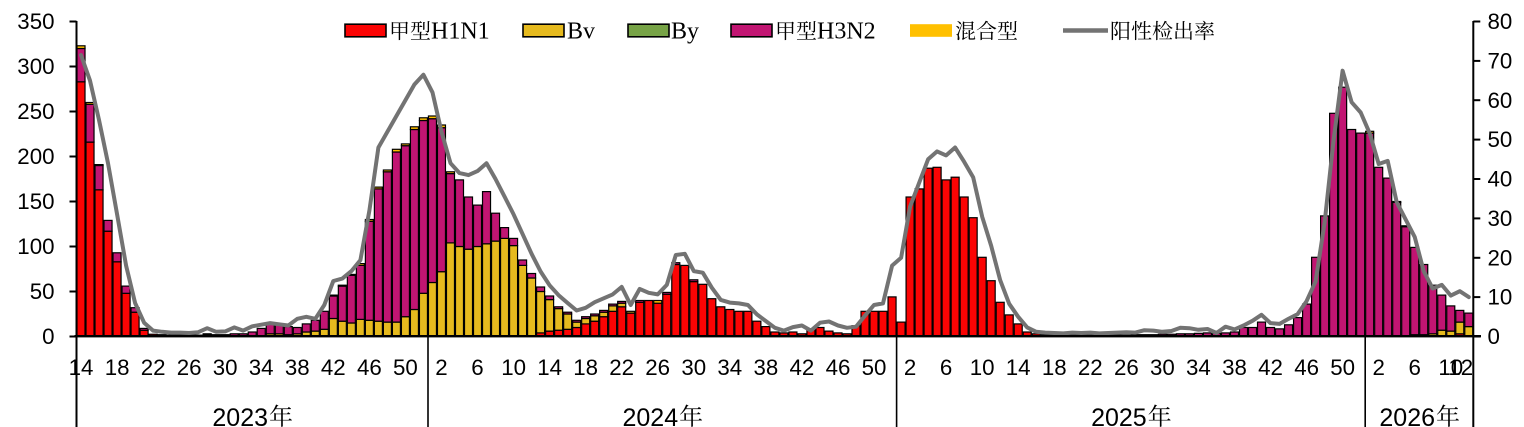  What do you see at coordinates (1500, 257) in the screenshot?
I see `svg-text: 20` at bounding box center [1500, 257].